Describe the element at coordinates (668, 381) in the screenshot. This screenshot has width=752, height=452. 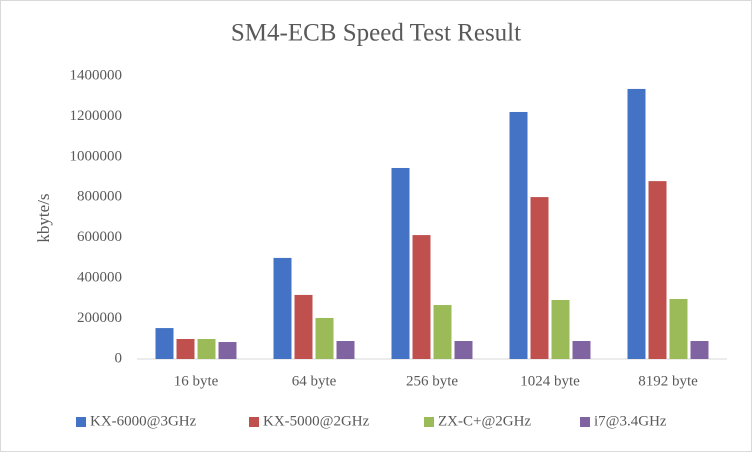
I see `x-tick-label: 8192 byte` at that location.